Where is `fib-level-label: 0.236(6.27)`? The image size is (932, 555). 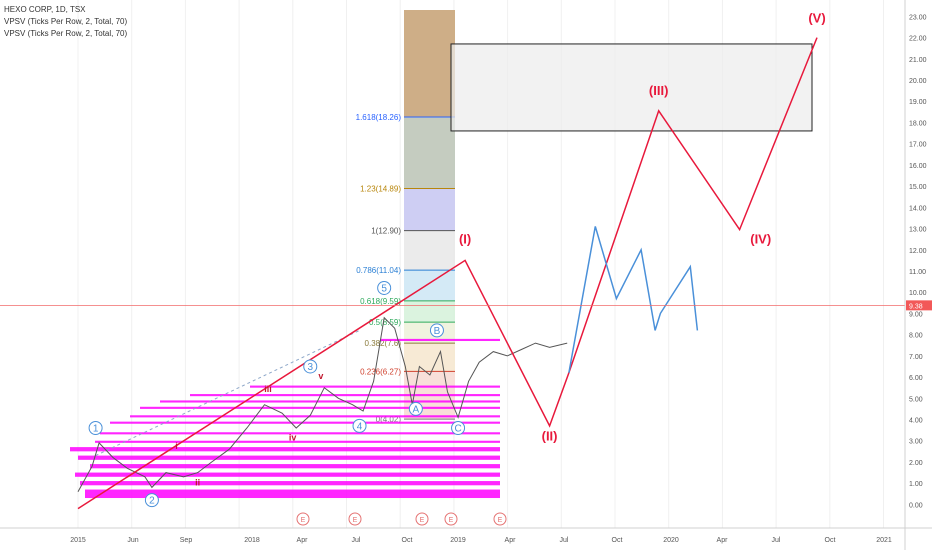
fib-level-label: 0.236(6.27) is located at coordinates (380, 371).